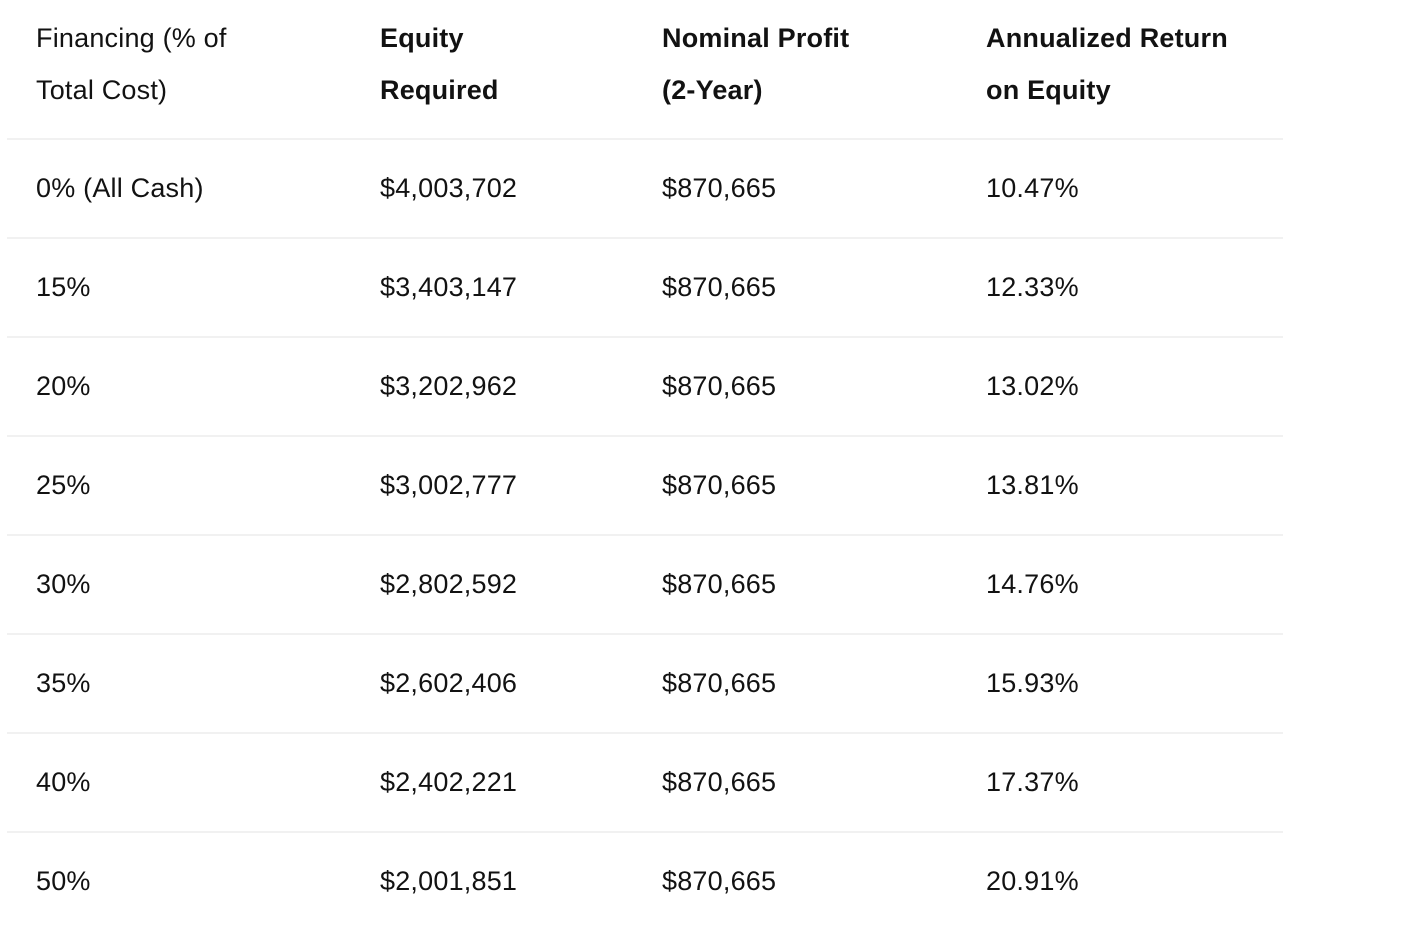 The height and width of the screenshot is (930, 1412). Describe the element at coordinates (645, 385) in the screenshot. I see `table-row: 20% $3,202,962 $870,665 13.02%` at that location.